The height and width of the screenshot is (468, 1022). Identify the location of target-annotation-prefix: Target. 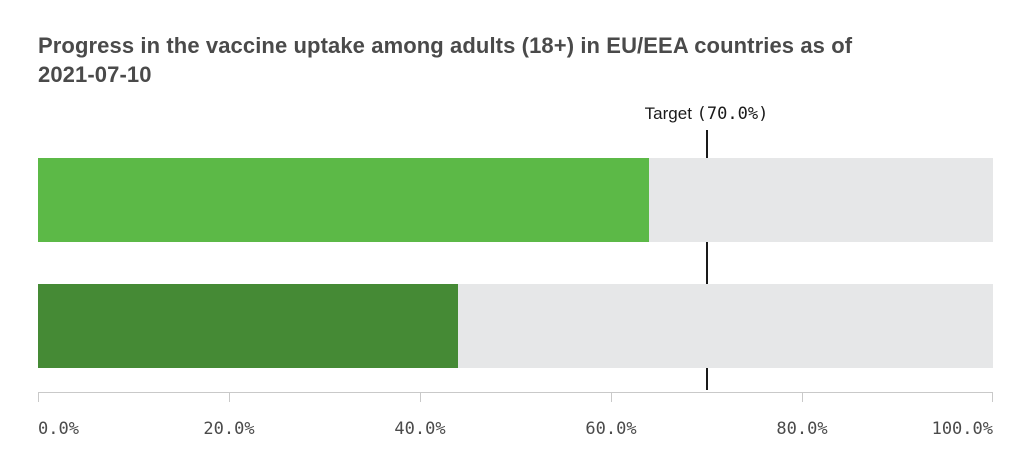
(670, 113).